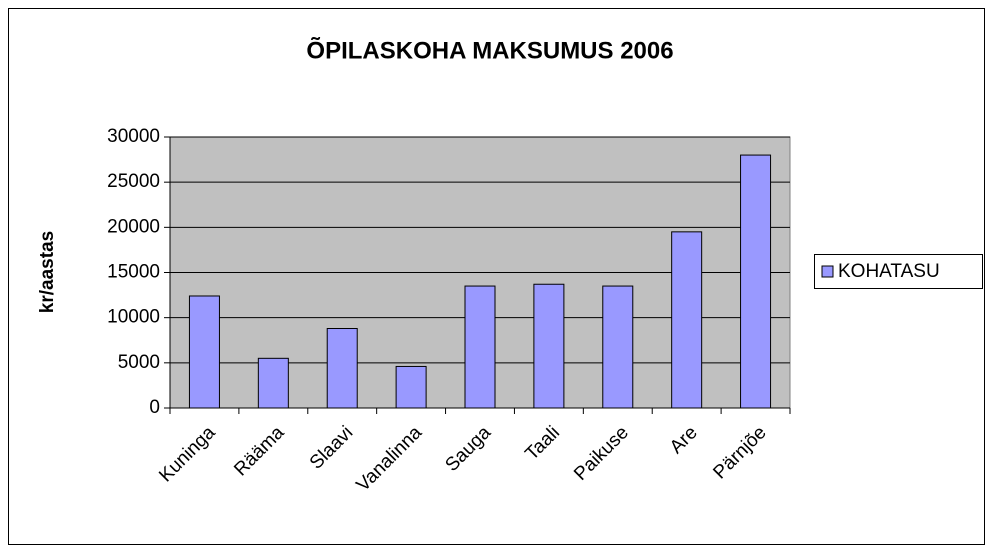 This screenshot has height=551, width=992. What do you see at coordinates (47, 272) in the screenshot?
I see `y-axis-label: kr/aastas` at bounding box center [47, 272].